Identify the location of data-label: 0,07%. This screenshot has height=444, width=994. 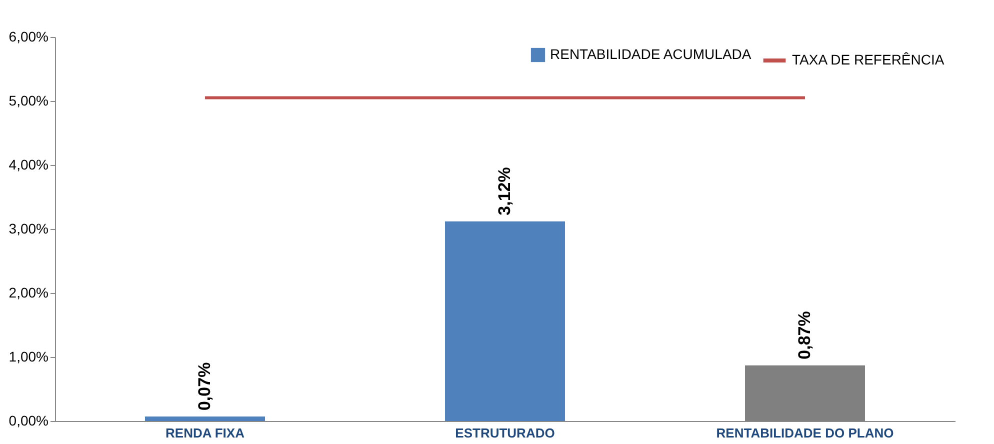
(204, 386).